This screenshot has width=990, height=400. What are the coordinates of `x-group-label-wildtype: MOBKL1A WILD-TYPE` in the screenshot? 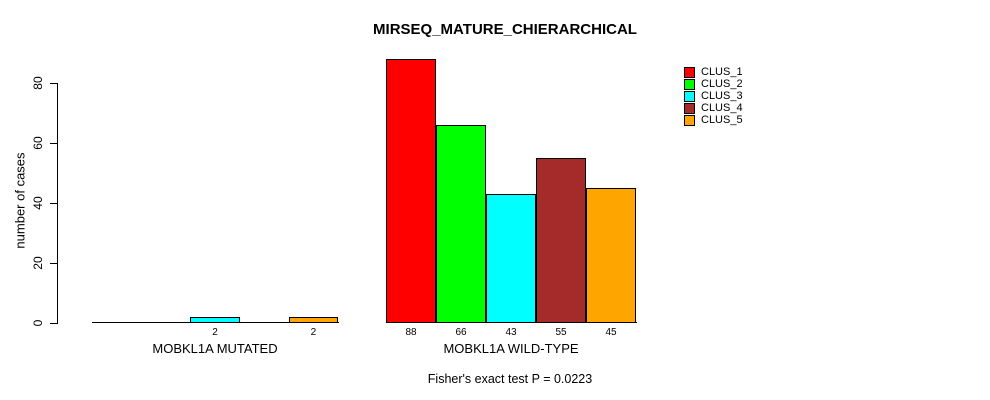 It's located at (511, 348).